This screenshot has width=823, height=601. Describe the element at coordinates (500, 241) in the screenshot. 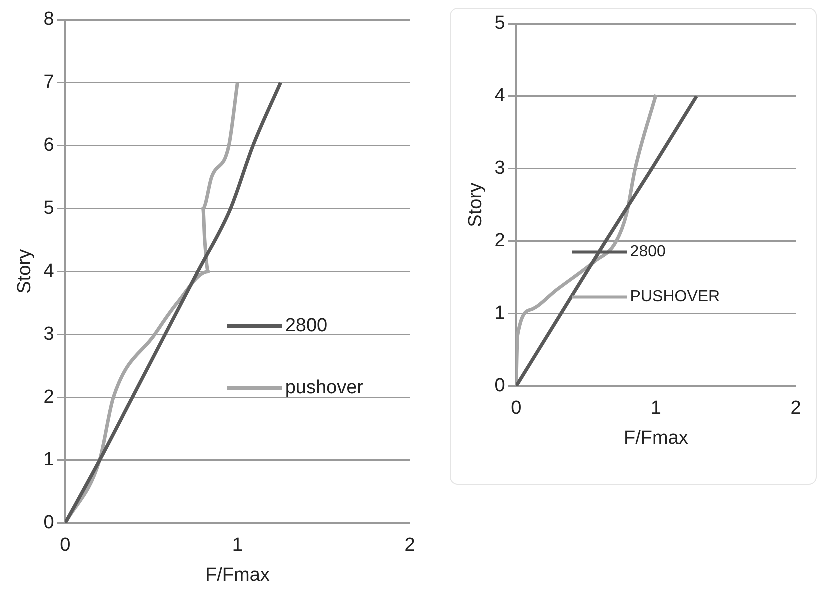

I see `y-tick-label: 2` at that location.